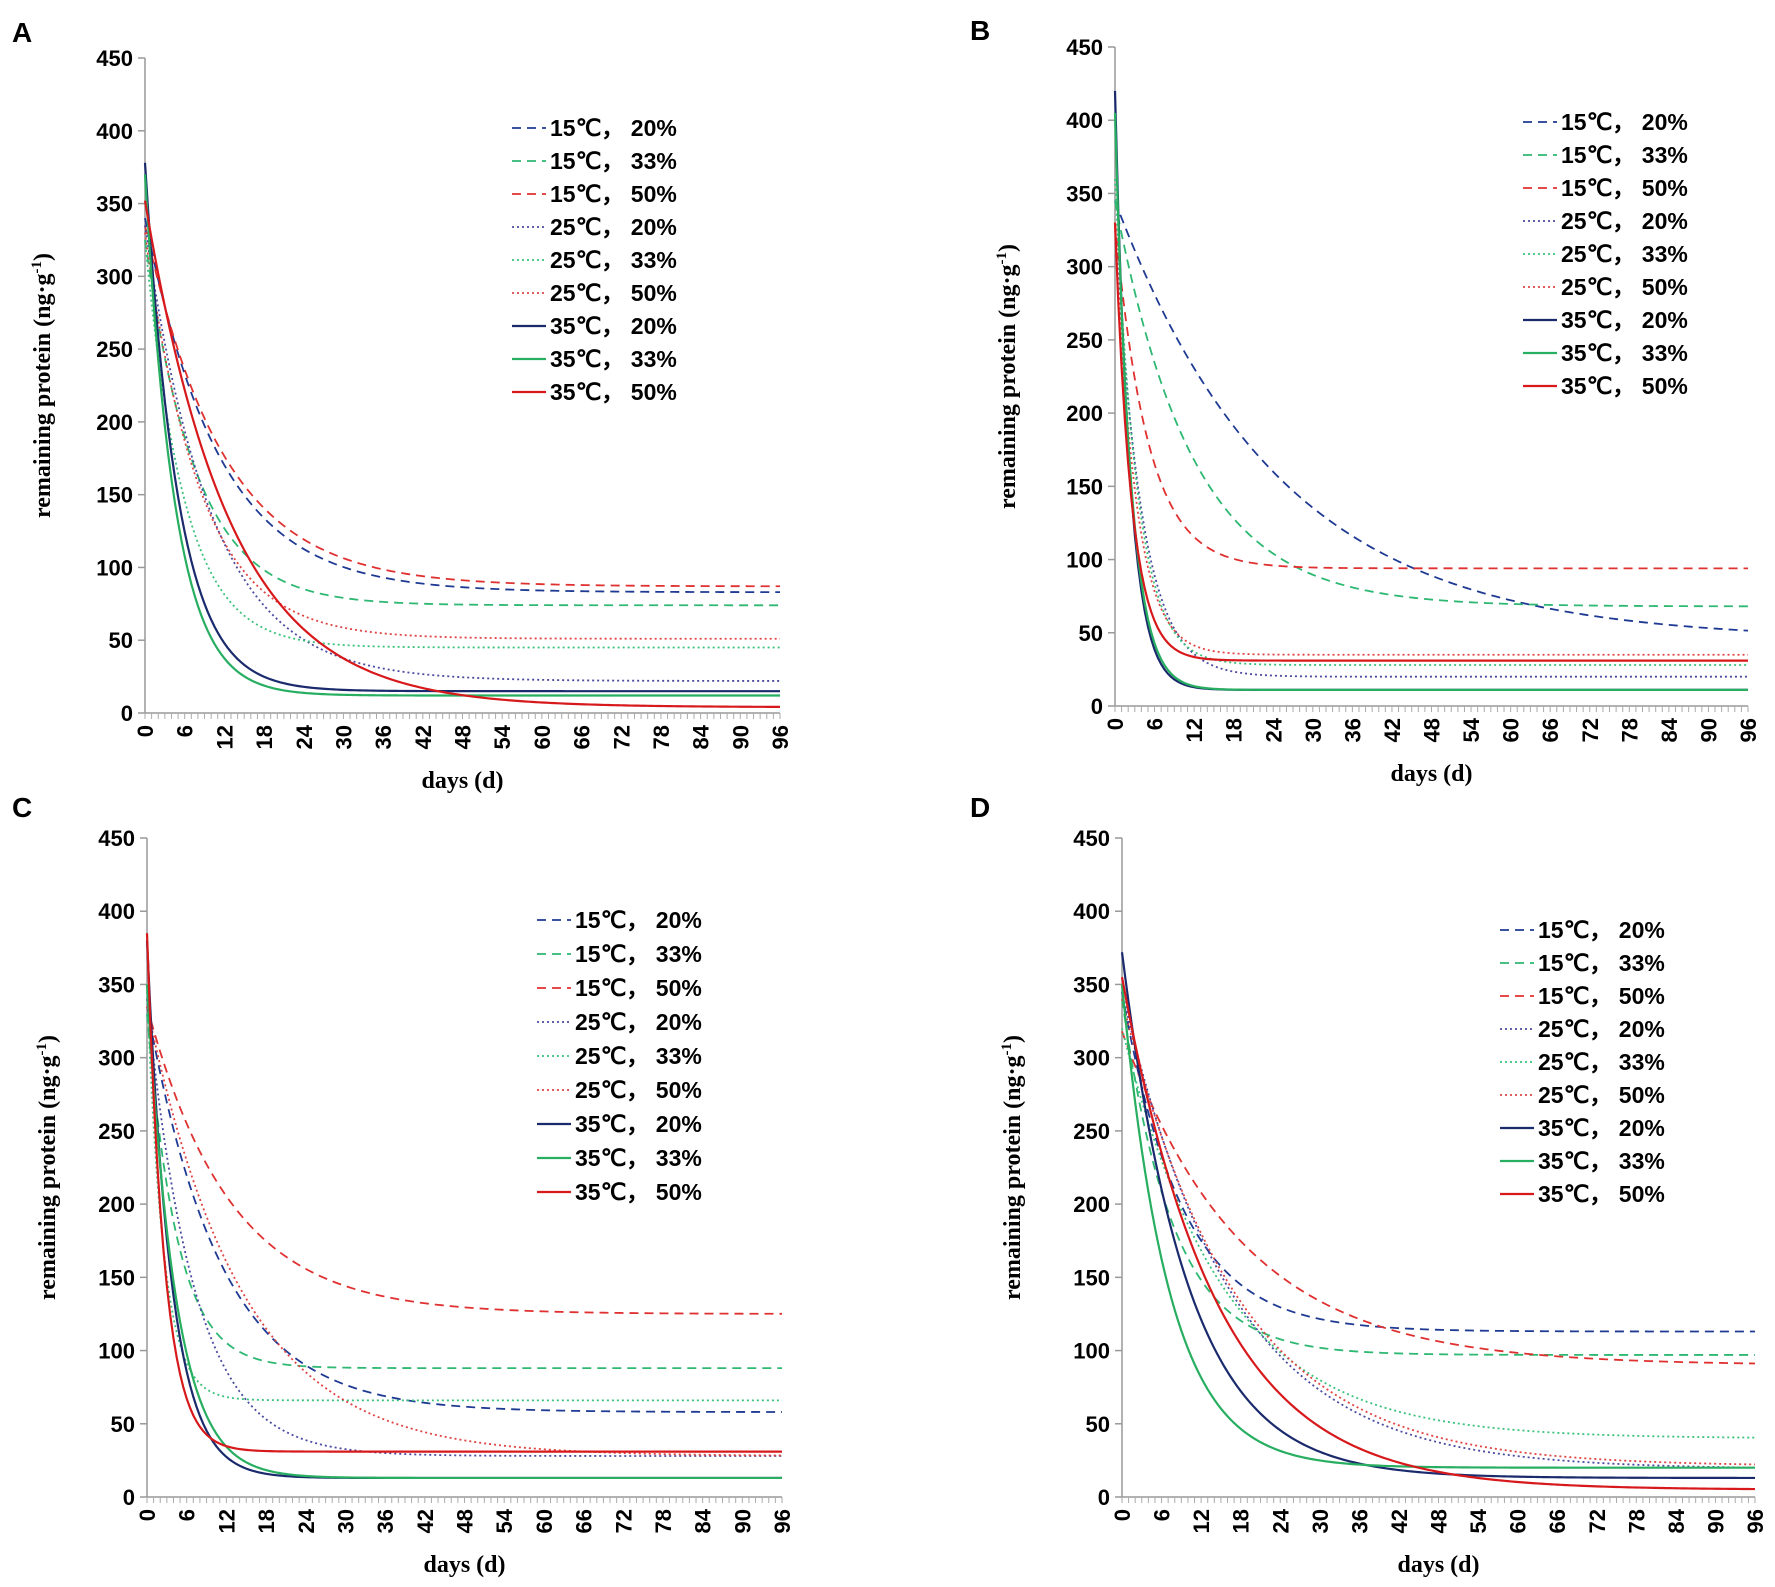 The width and height of the screenshot is (1775, 1587). I want to click on panel-letter: D, so click(980, 807).